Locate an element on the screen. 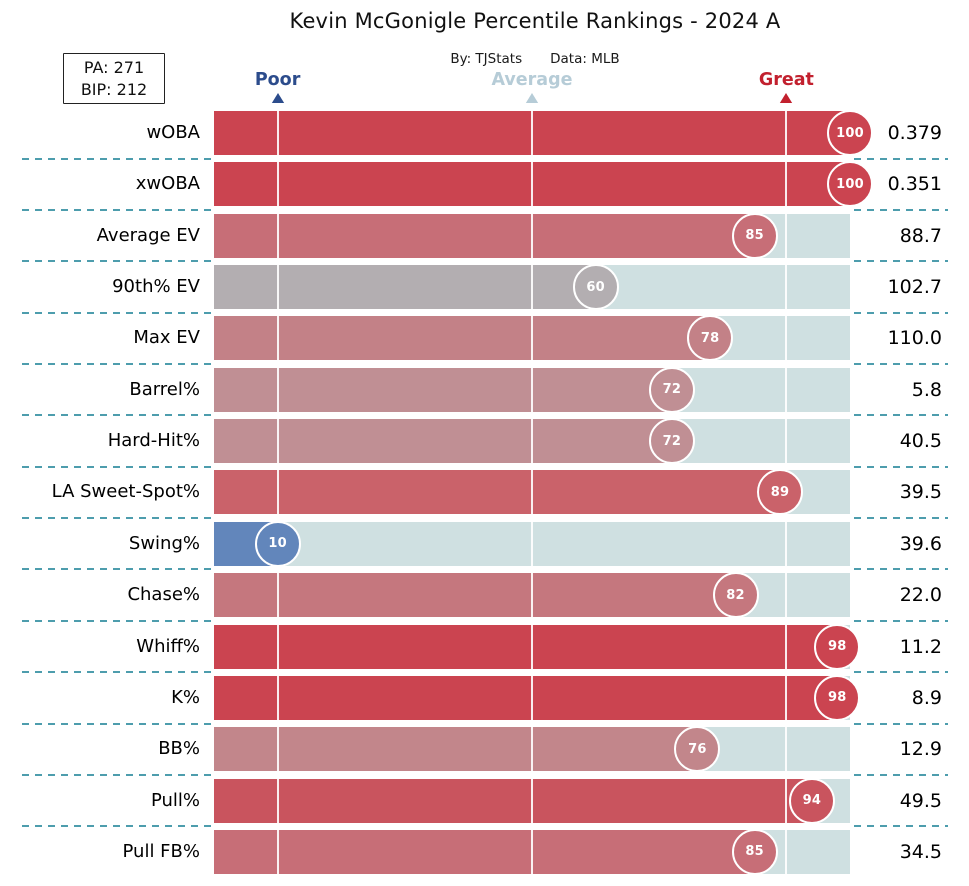 This screenshot has width=969, height=886. percentile-bar: 72 is located at coordinates (532, 389).